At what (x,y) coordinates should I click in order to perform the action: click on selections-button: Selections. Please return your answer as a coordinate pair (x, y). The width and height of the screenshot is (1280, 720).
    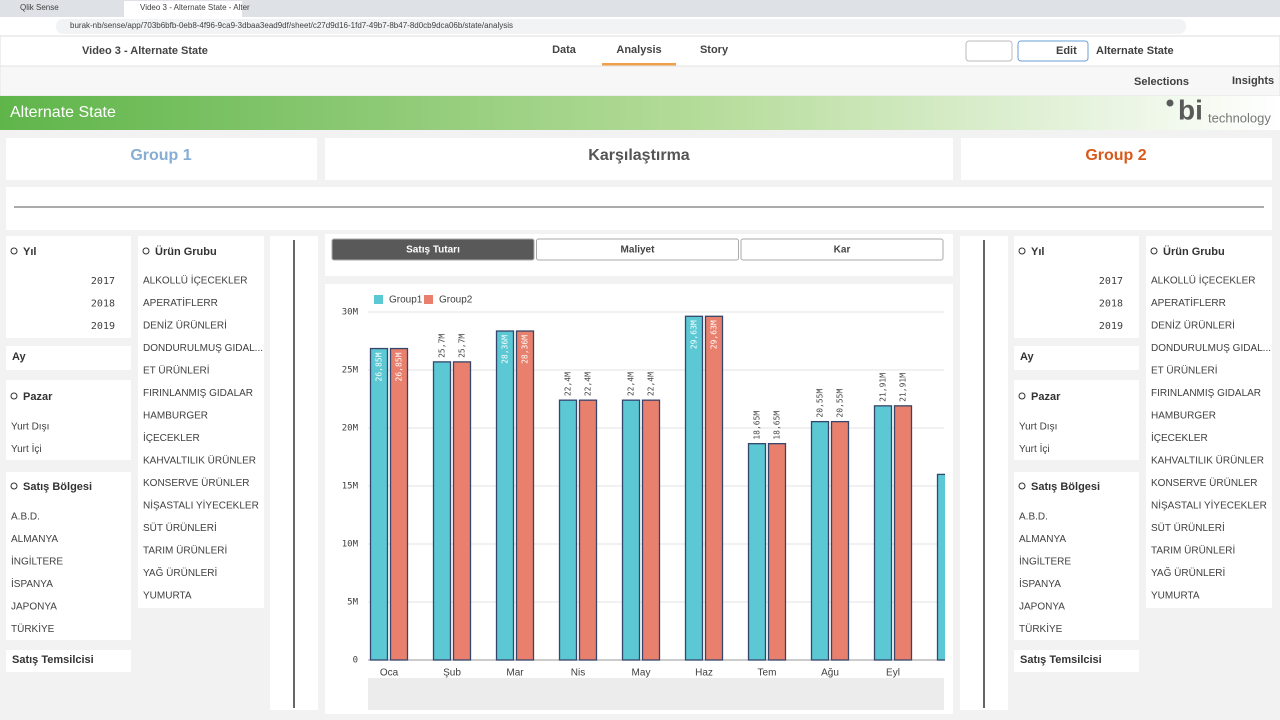
    Looking at the image, I should click on (1161, 82).